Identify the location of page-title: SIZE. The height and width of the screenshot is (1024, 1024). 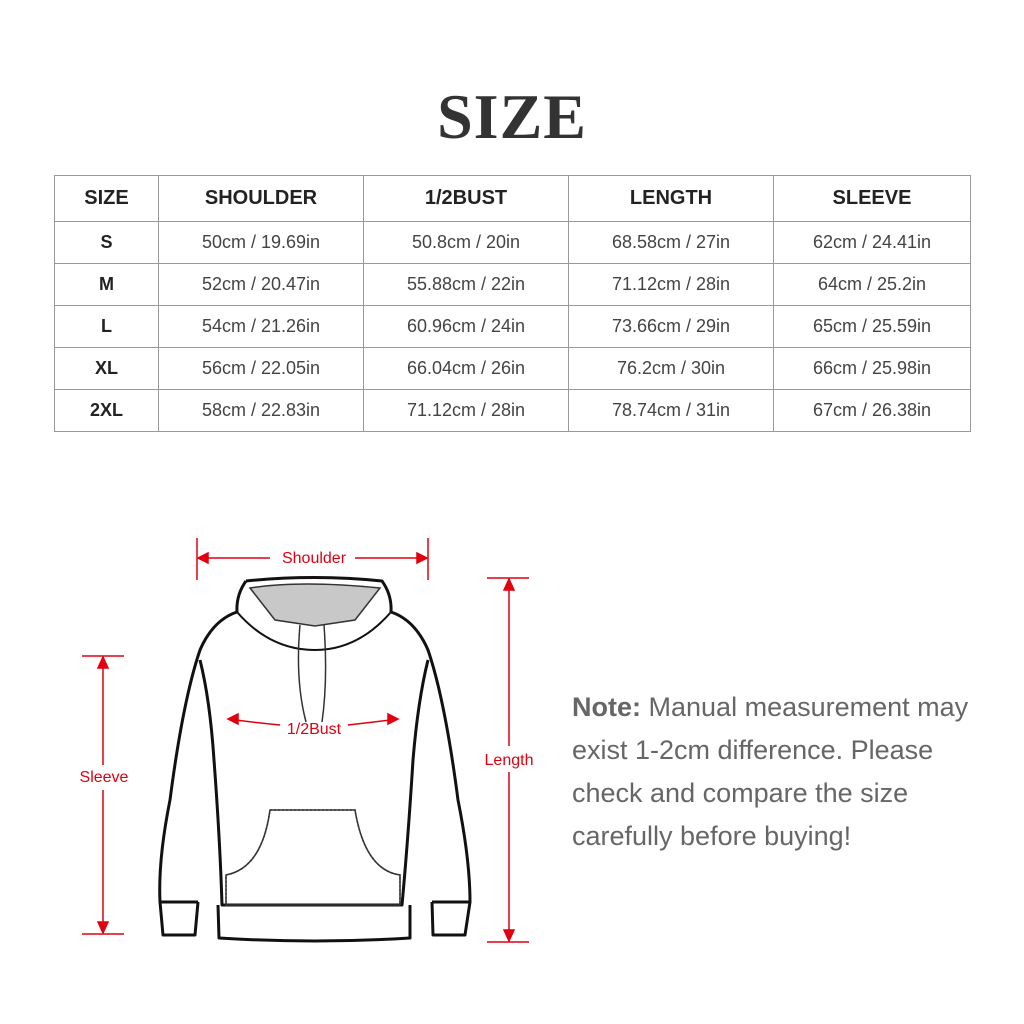
(512, 116).